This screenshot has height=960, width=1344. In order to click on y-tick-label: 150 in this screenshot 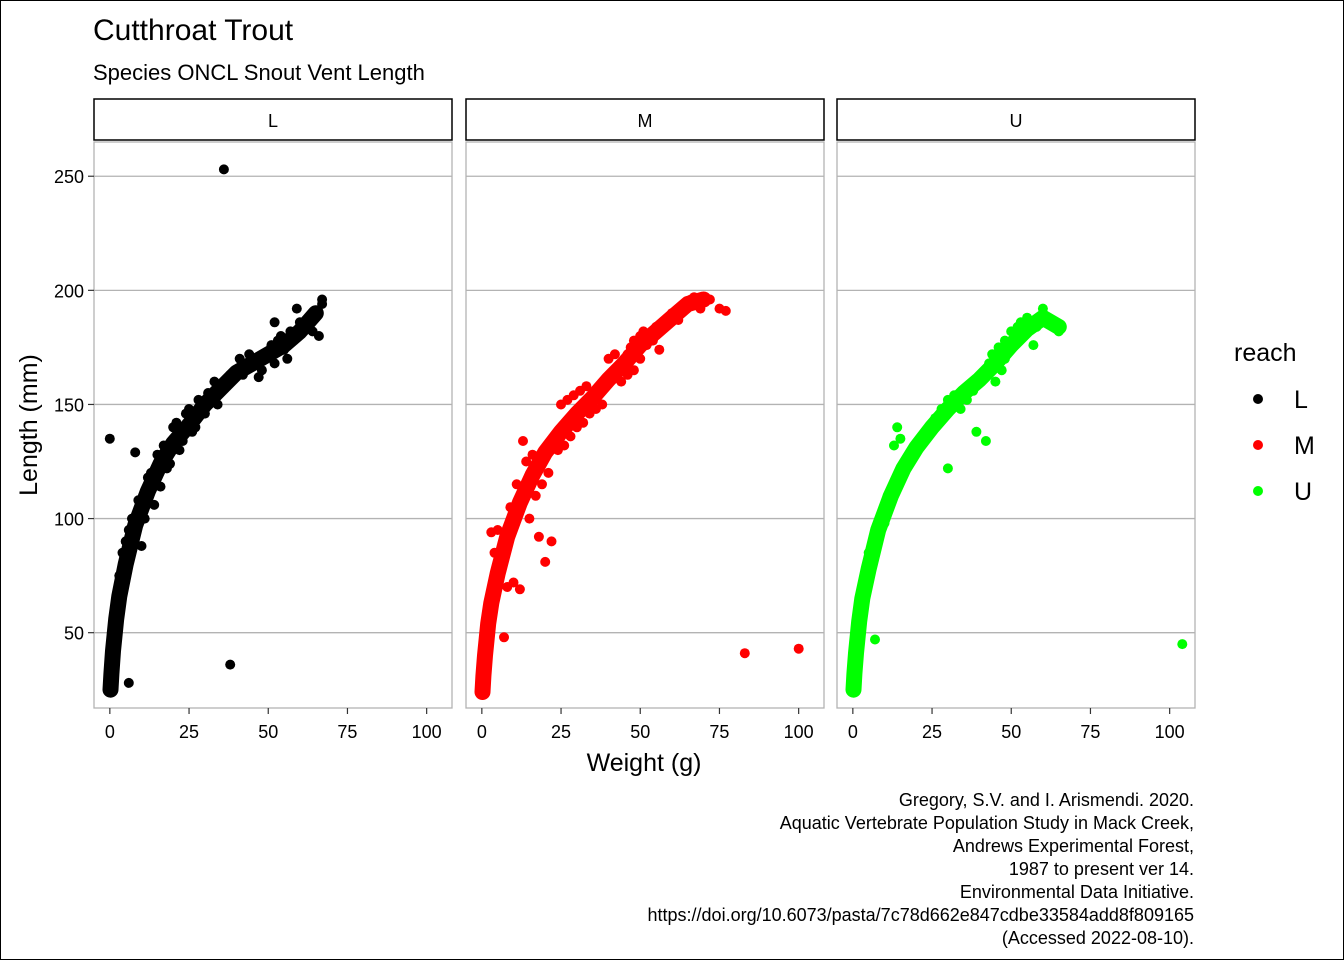, I will do `click(69, 405)`.